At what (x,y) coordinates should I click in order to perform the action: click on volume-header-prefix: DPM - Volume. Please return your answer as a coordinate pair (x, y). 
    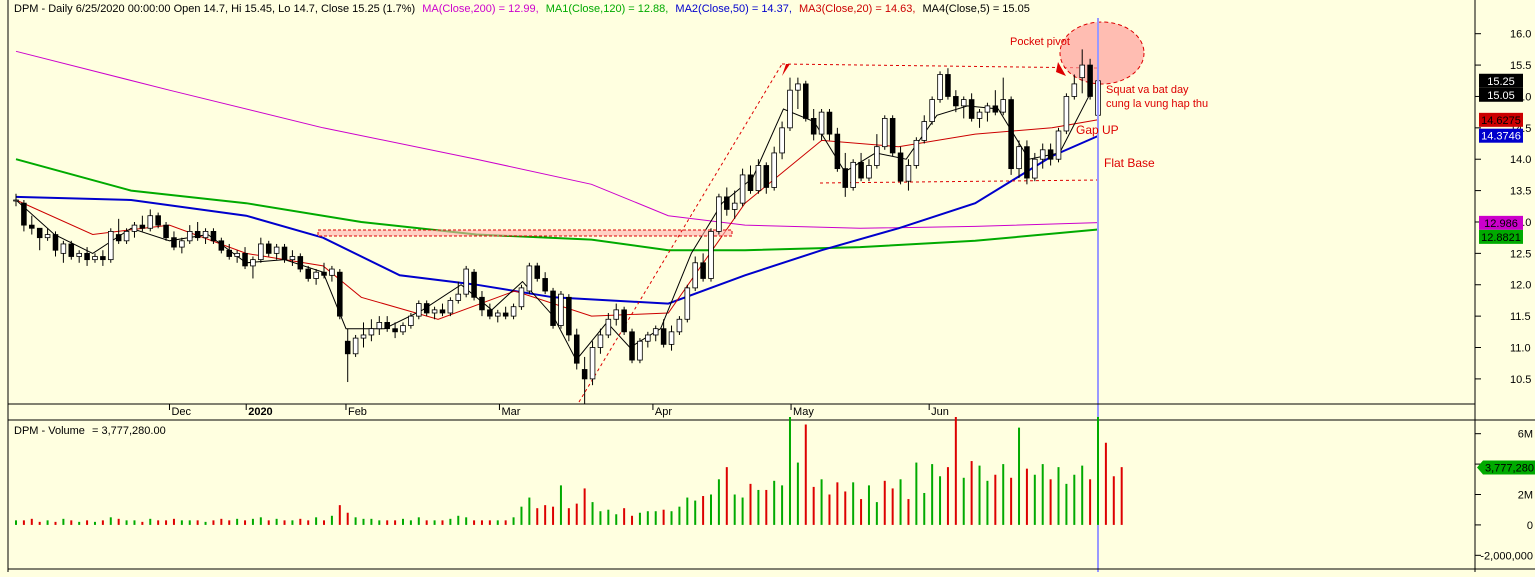
    Looking at the image, I should click on (49, 431).